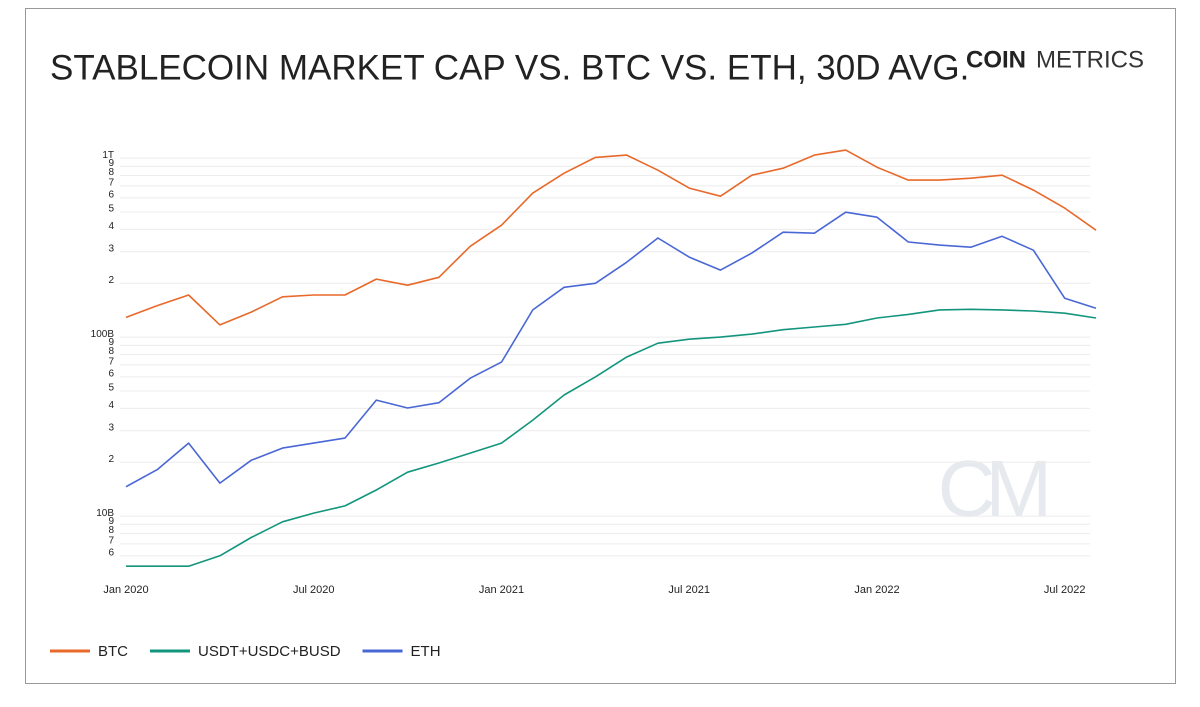 This screenshot has height=707, width=1200. Describe the element at coordinates (125, 590) in the screenshot. I see `x-tick-label: Jan 2020` at that location.